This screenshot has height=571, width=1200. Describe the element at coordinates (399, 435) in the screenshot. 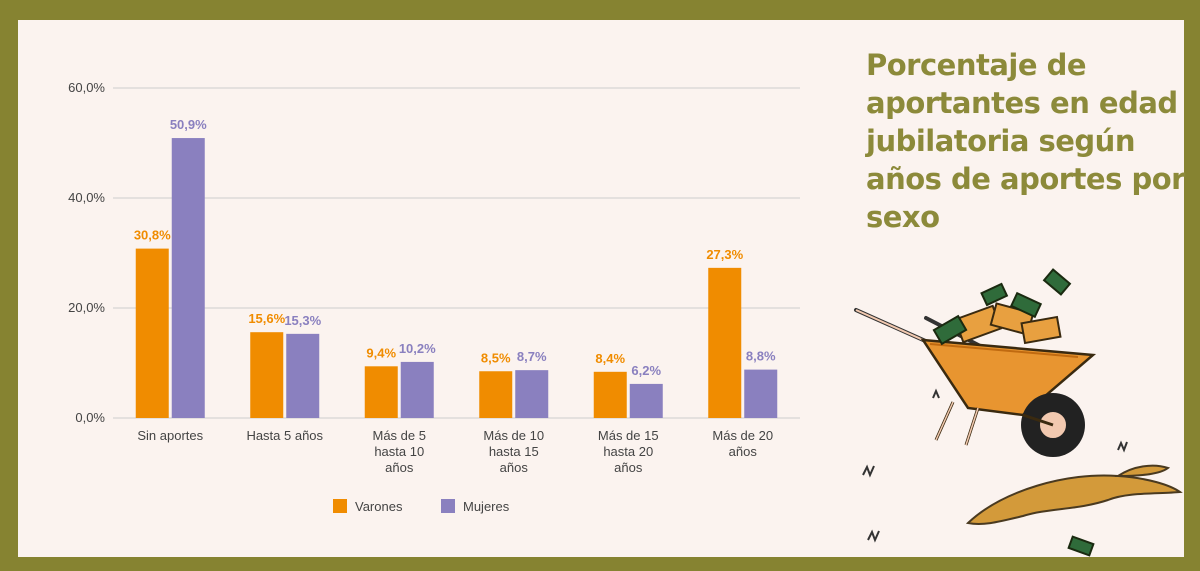

I see `x-tick-label: Más de 5` at that location.